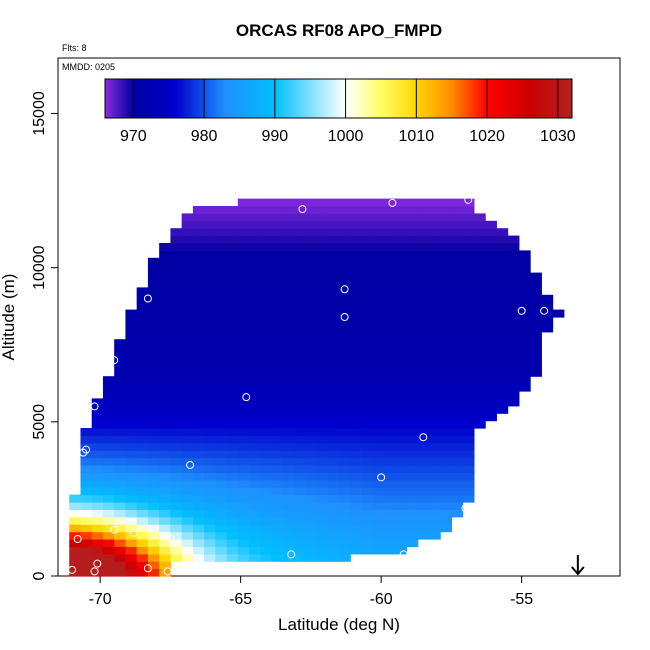  Describe the element at coordinates (521, 599) in the screenshot. I see `x-tick-label: -55` at that location.